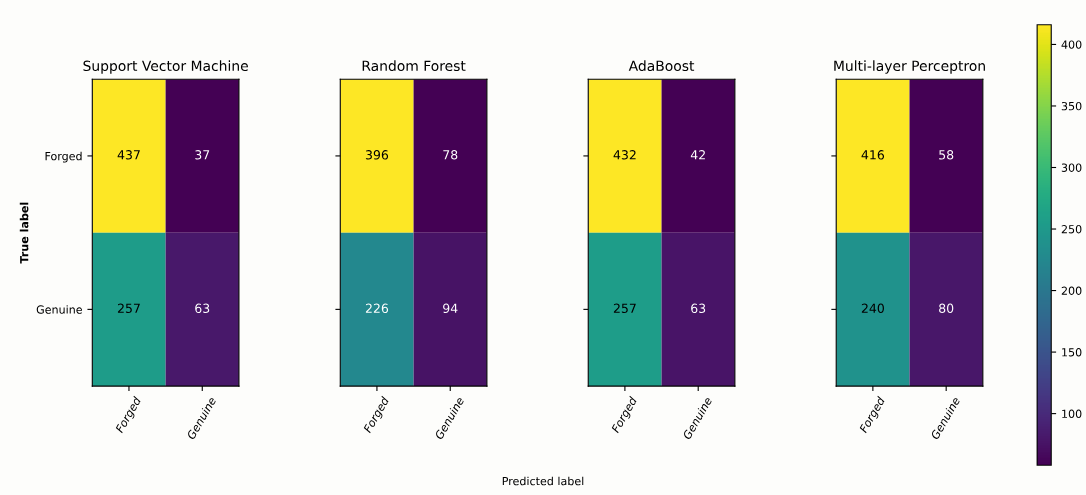 Image resolution: width=1086 pixels, height=495 pixels. I want to click on x-axis-title: Predicted label, so click(543, 481).